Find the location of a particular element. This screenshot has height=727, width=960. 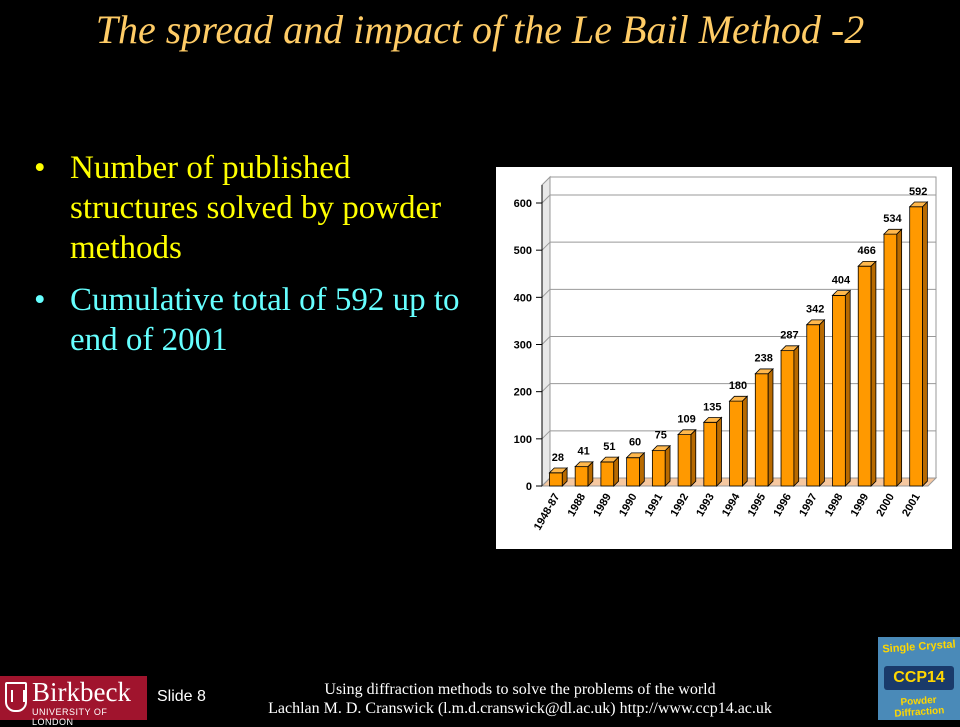

badge-main-text: CCP14 is located at coordinates (919, 678).